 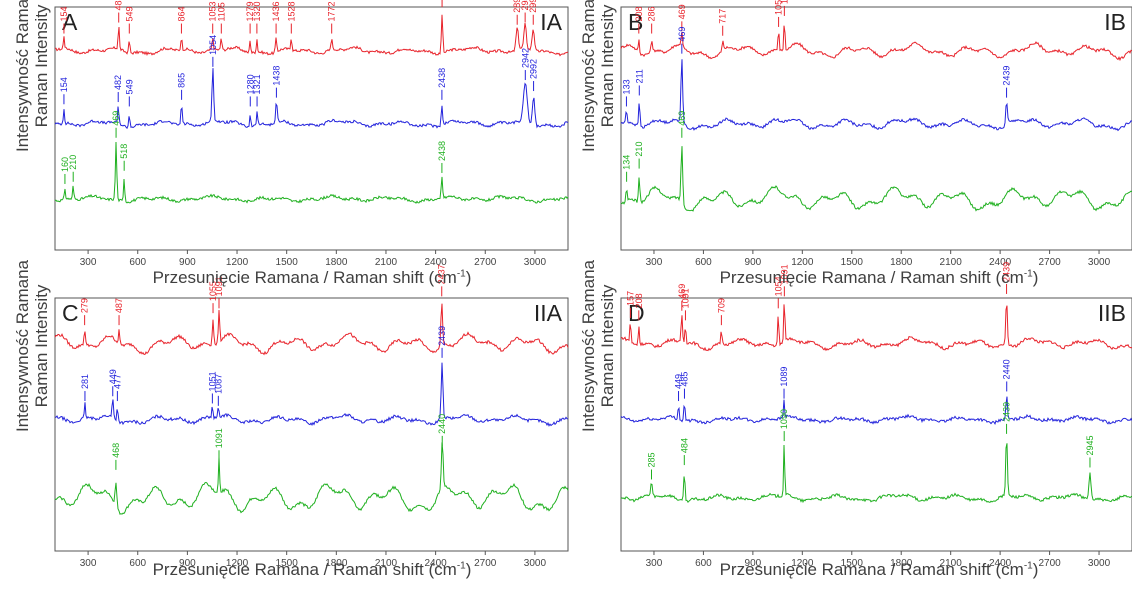 What do you see at coordinates (533, 6) in the screenshot?
I see `peak-label: 2990` at bounding box center [533, 6].